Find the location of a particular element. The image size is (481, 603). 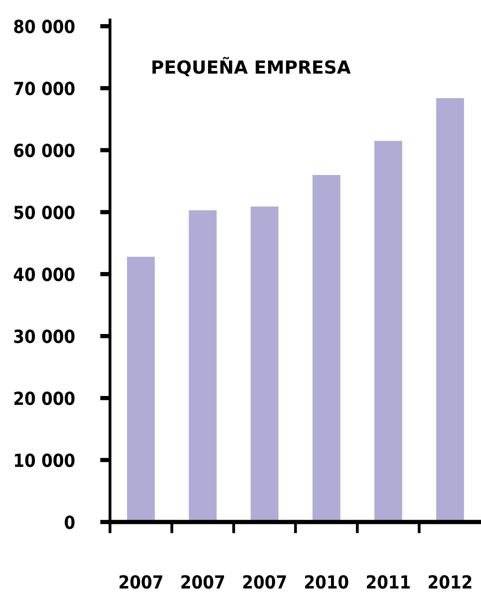

x-tick-label: 2011 is located at coordinates (388, 582).